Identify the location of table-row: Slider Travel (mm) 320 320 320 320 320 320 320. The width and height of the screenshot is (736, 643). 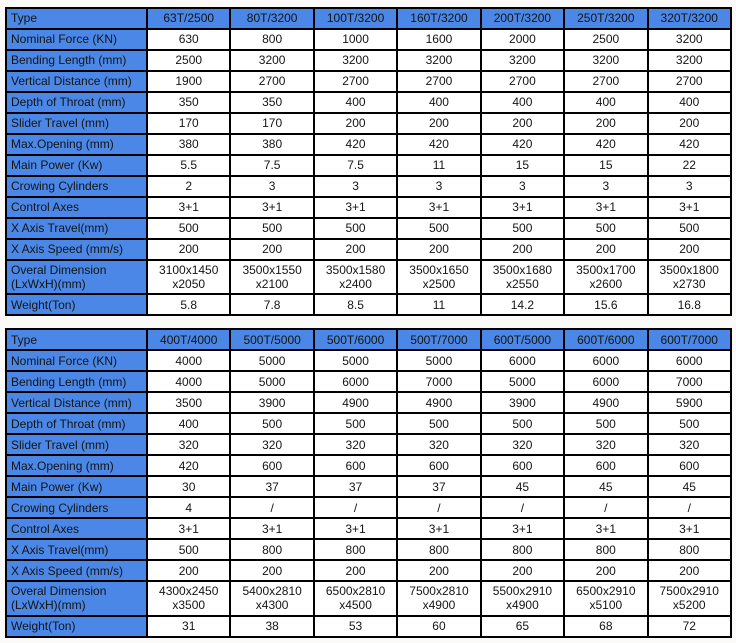
(368, 445).